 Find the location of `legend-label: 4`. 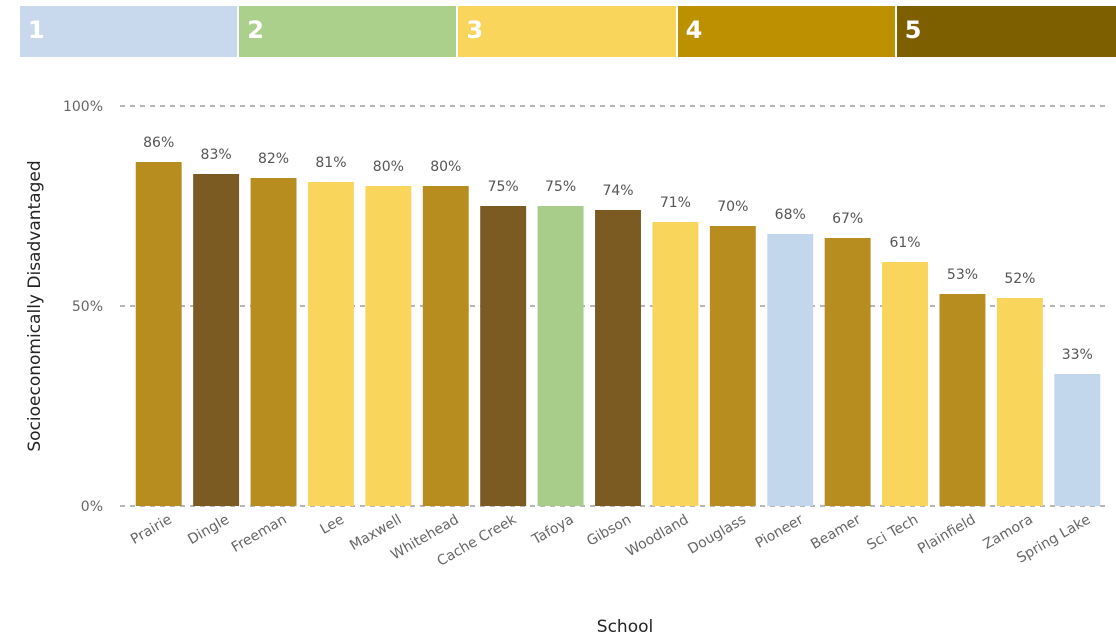

legend-label: 4 is located at coordinates (694, 30).